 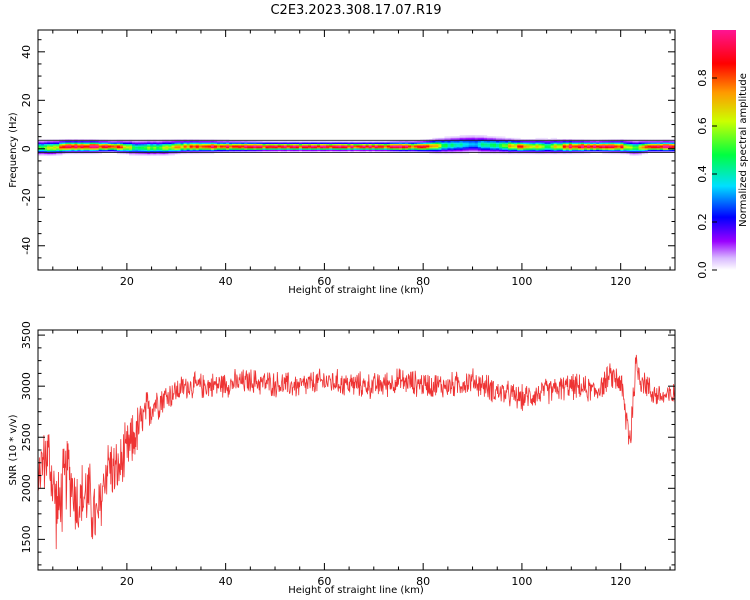 What do you see at coordinates (324, 581) in the screenshot?
I see `snr-x-tick-label: 60` at bounding box center [324, 581].